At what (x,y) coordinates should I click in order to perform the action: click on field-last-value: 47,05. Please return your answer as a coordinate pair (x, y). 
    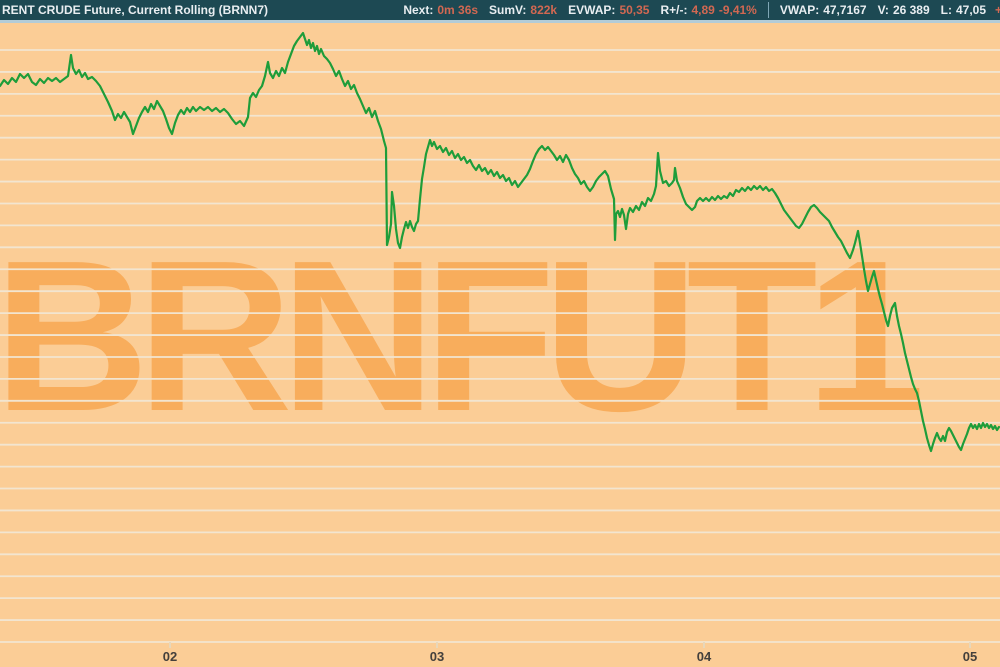
    Looking at the image, I should click on (970, 10).